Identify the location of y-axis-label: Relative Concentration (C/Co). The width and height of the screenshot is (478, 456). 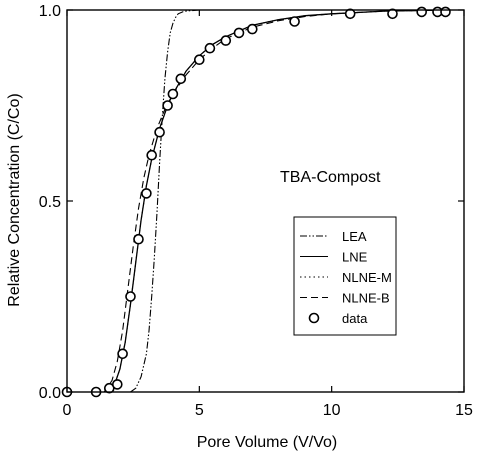
(14, 199).